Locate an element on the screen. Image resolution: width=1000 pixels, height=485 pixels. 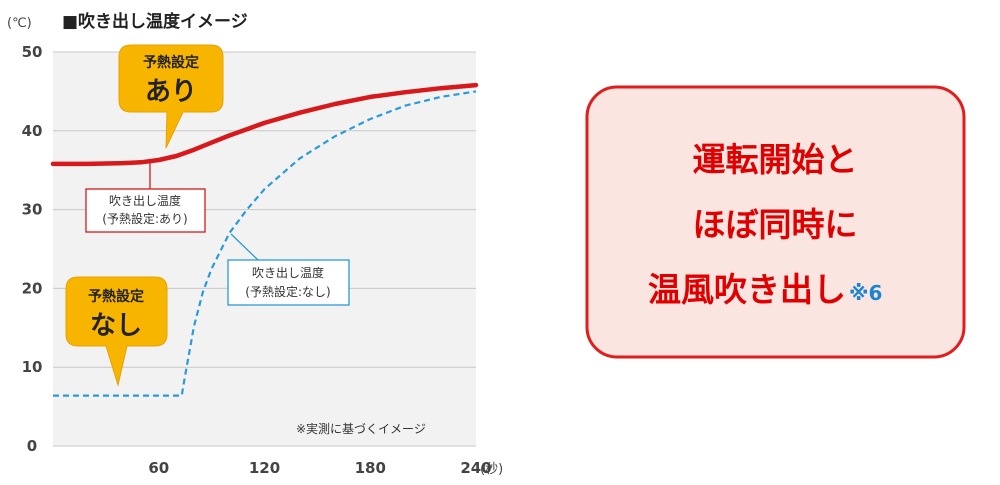
y-tick-label: 30 is located at coordinates (32, 210).